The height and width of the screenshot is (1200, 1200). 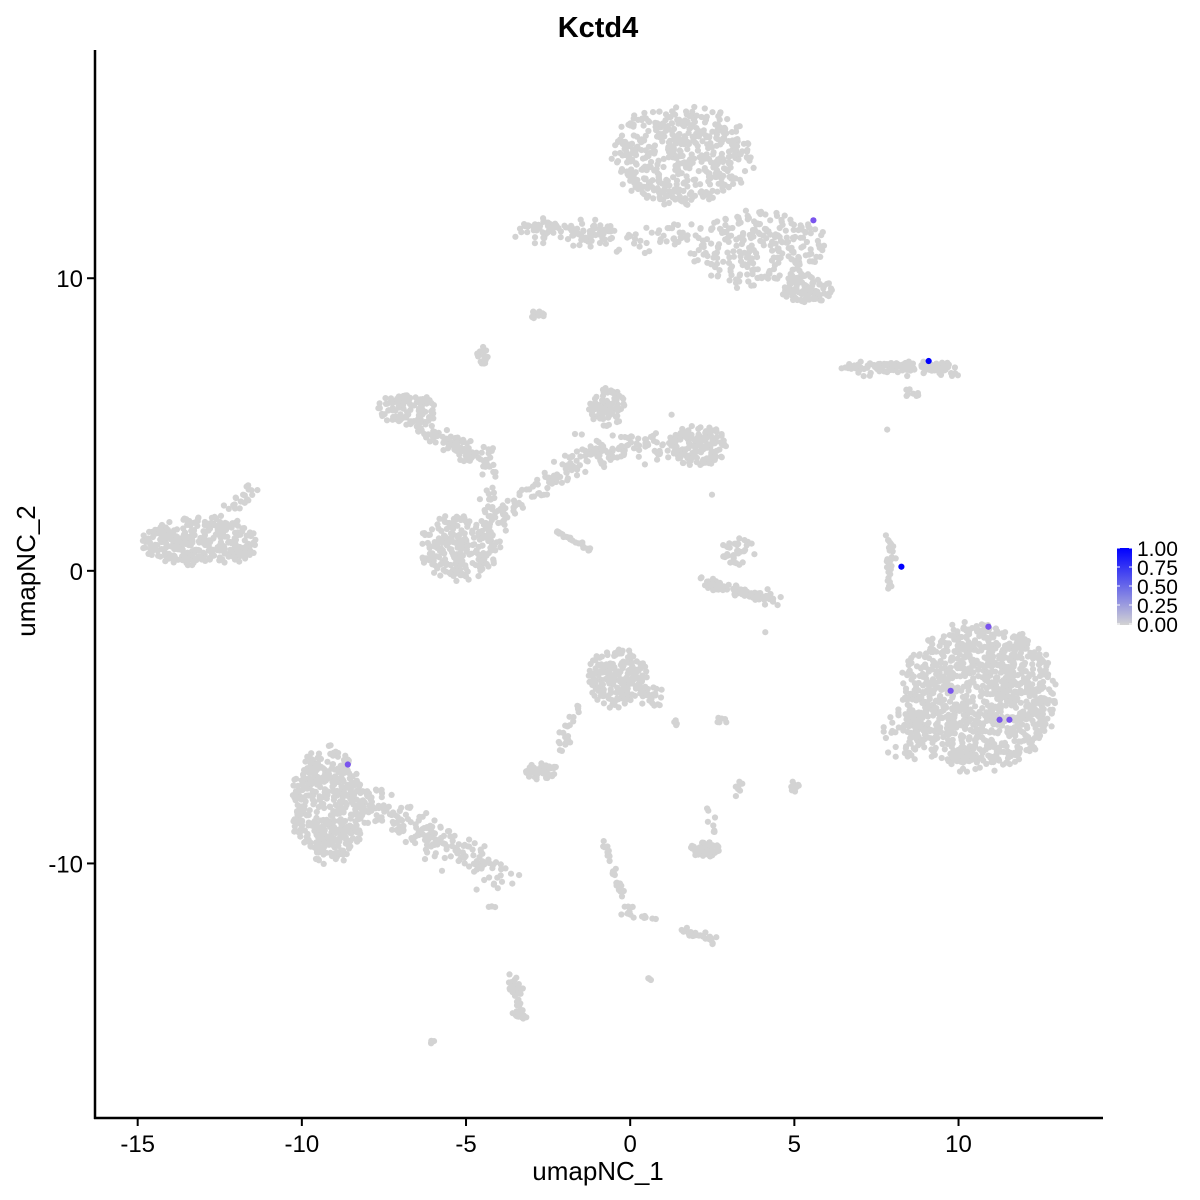 I want to click on y-tick-label: 0, so click(x=76, y=572).